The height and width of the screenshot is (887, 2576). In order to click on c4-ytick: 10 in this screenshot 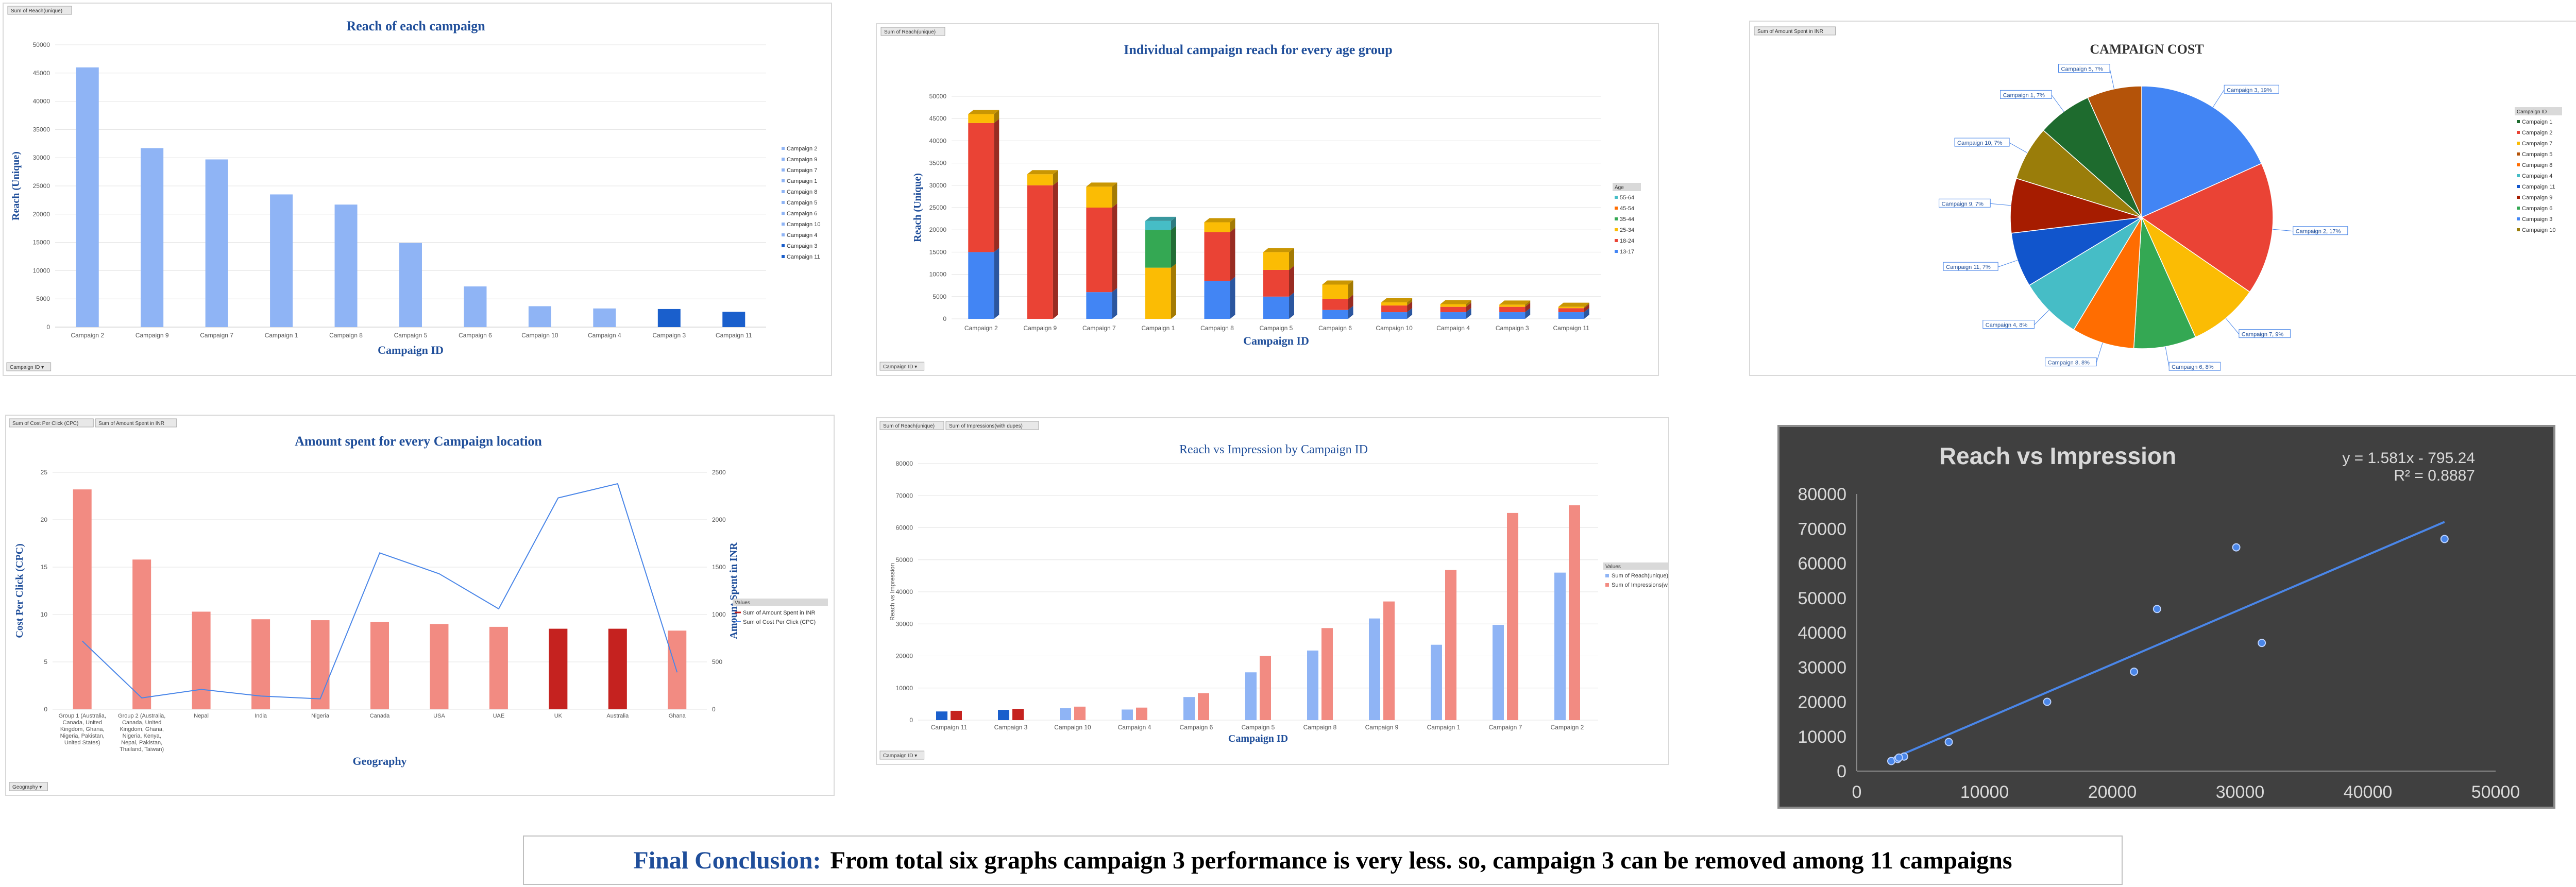, I will do `click(44, 614)`.